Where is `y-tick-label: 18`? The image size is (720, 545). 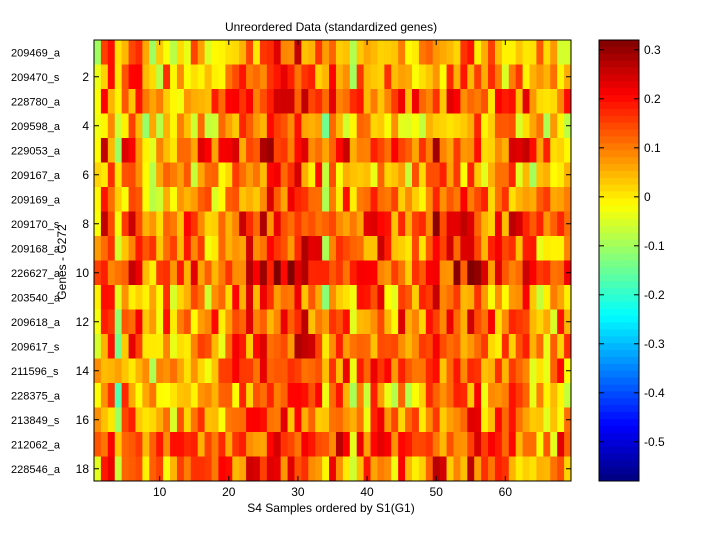 y-tick-label: 18 is located at coordinates (83, 469).